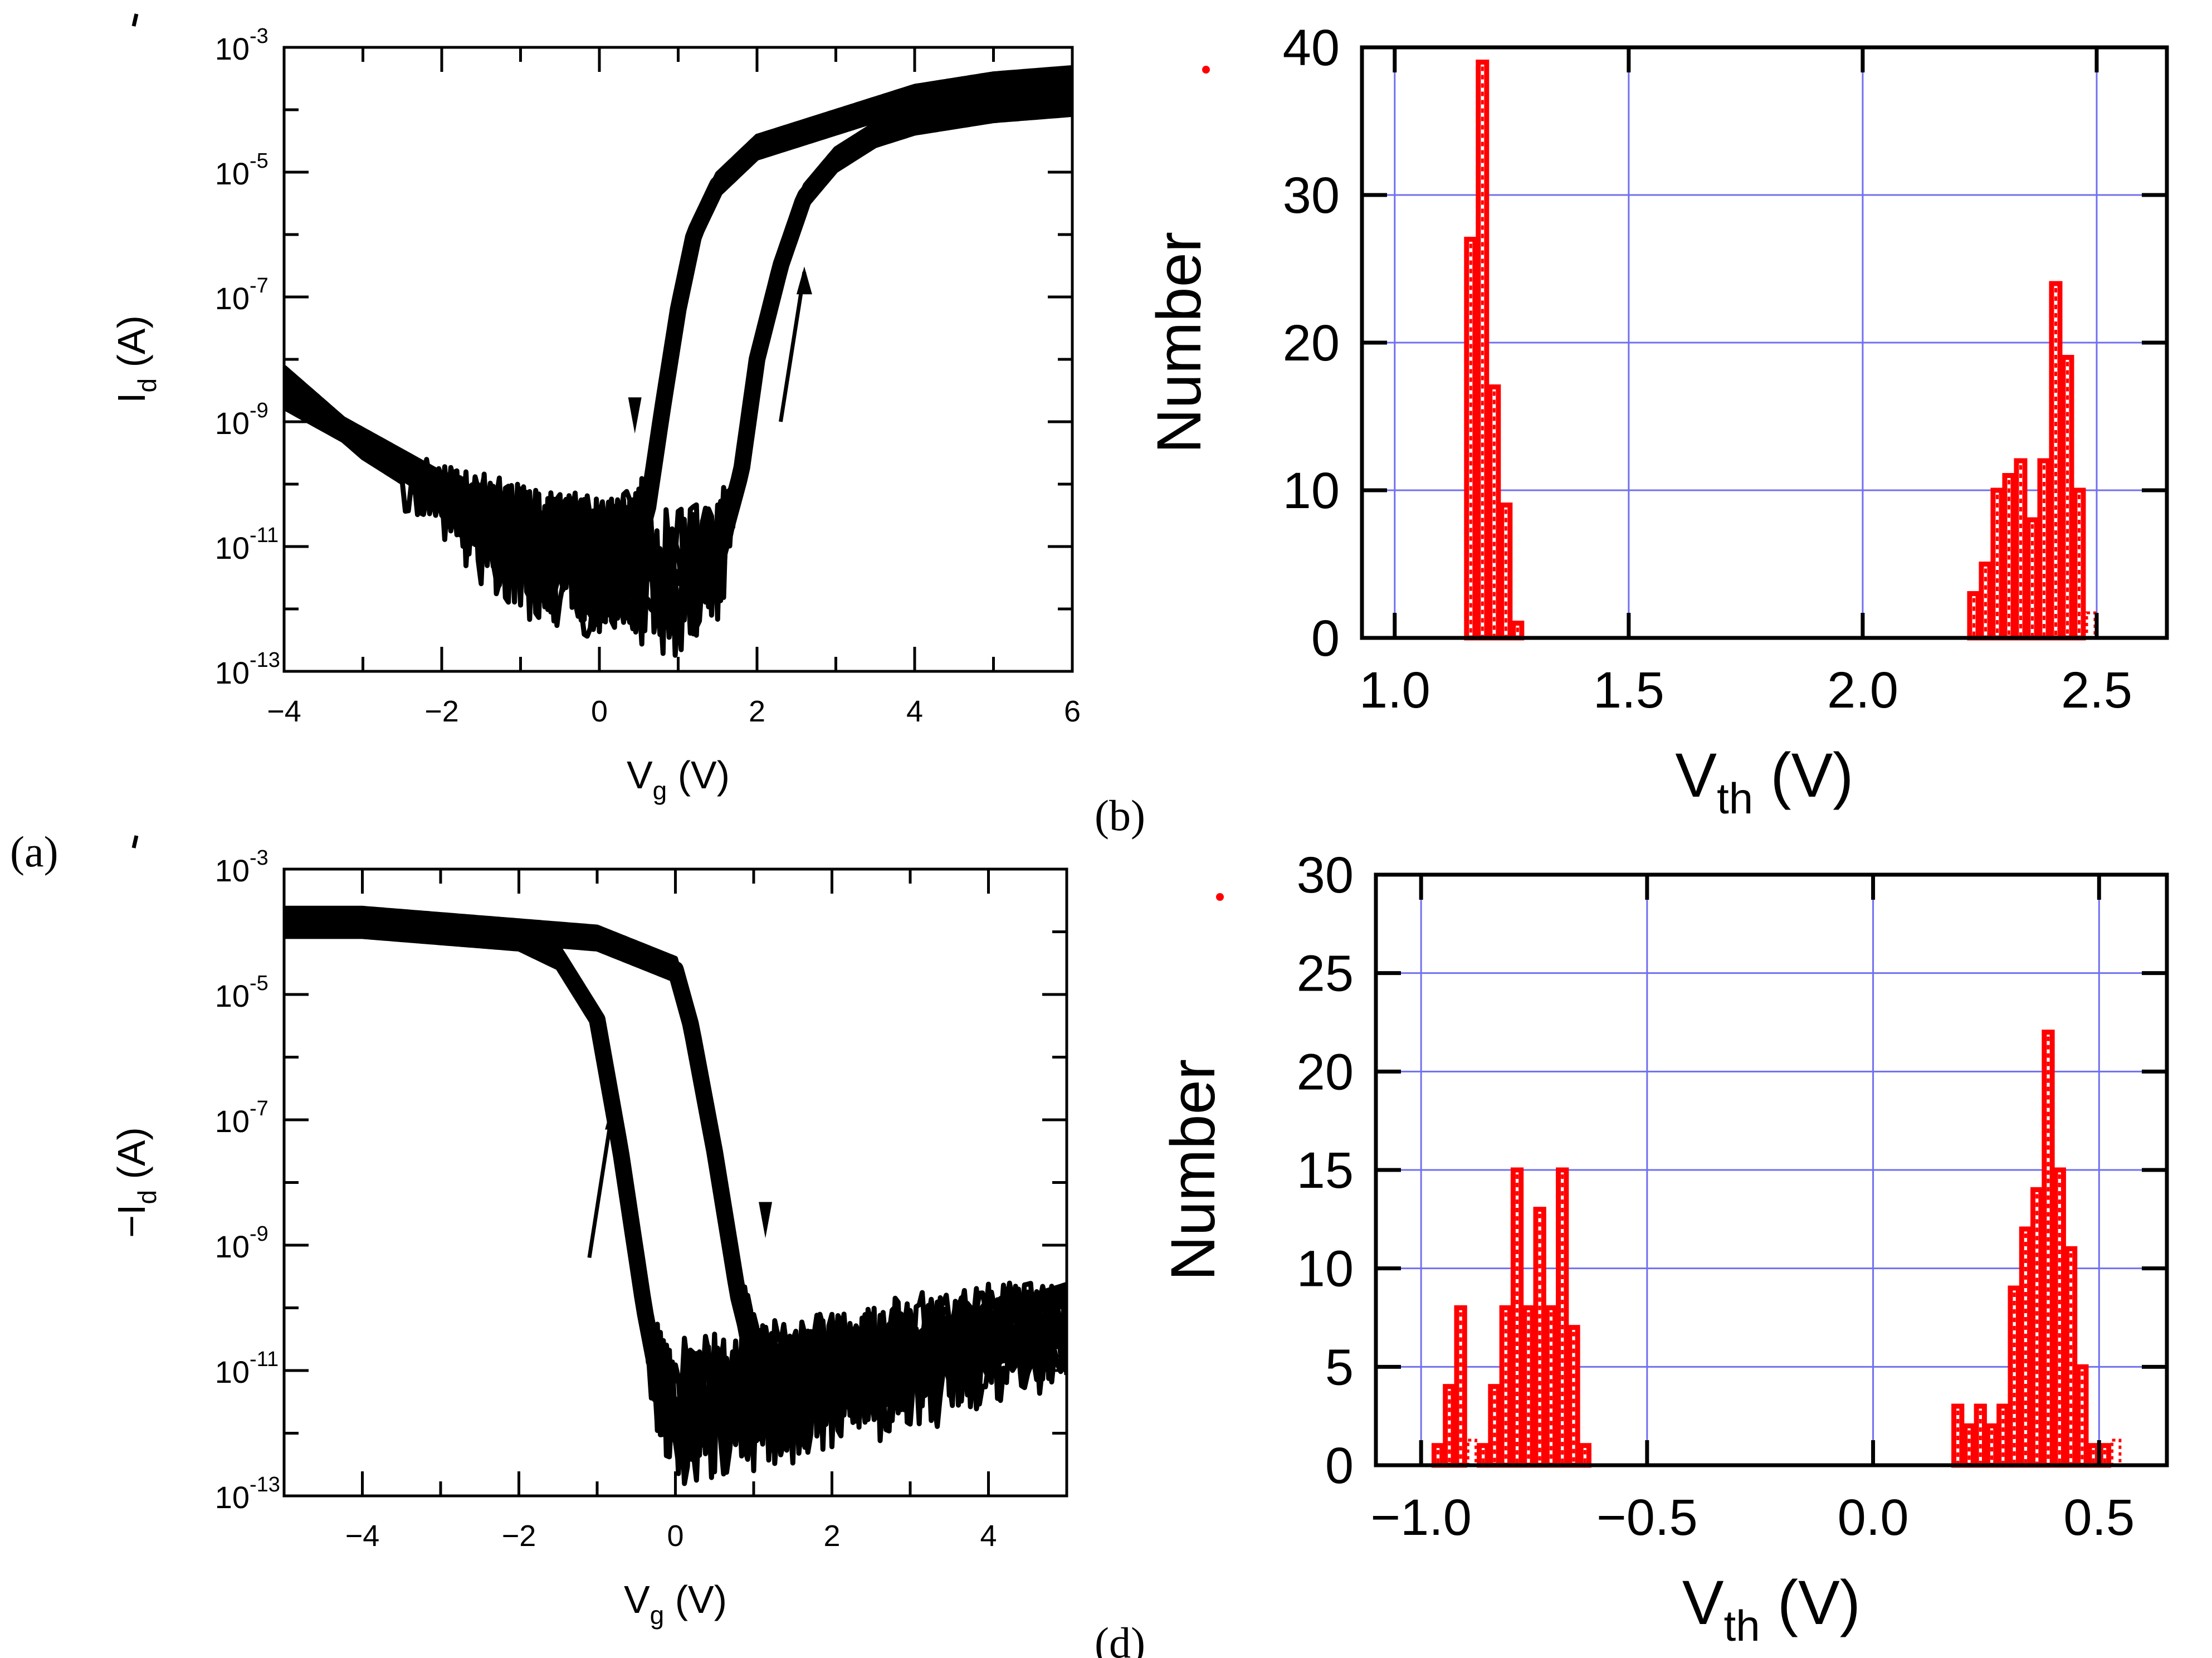 This screenshot has width=2212, height=1658. What do you see at coordinates (136, 1182) in the screenshot?
I see `y-axis-title: −Id (A)` at bounding box center [136, 1182].